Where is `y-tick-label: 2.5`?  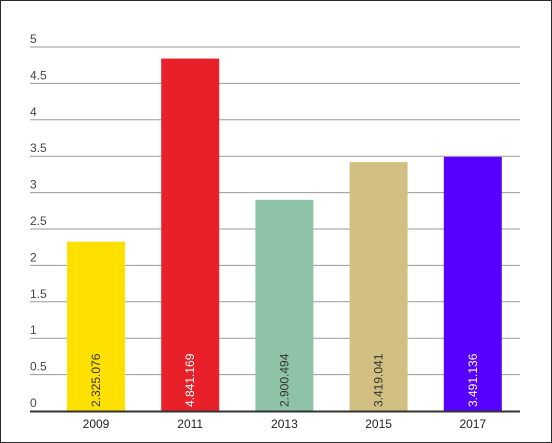
y-tick-label: 2.5 is located at coordinates (38, 221).